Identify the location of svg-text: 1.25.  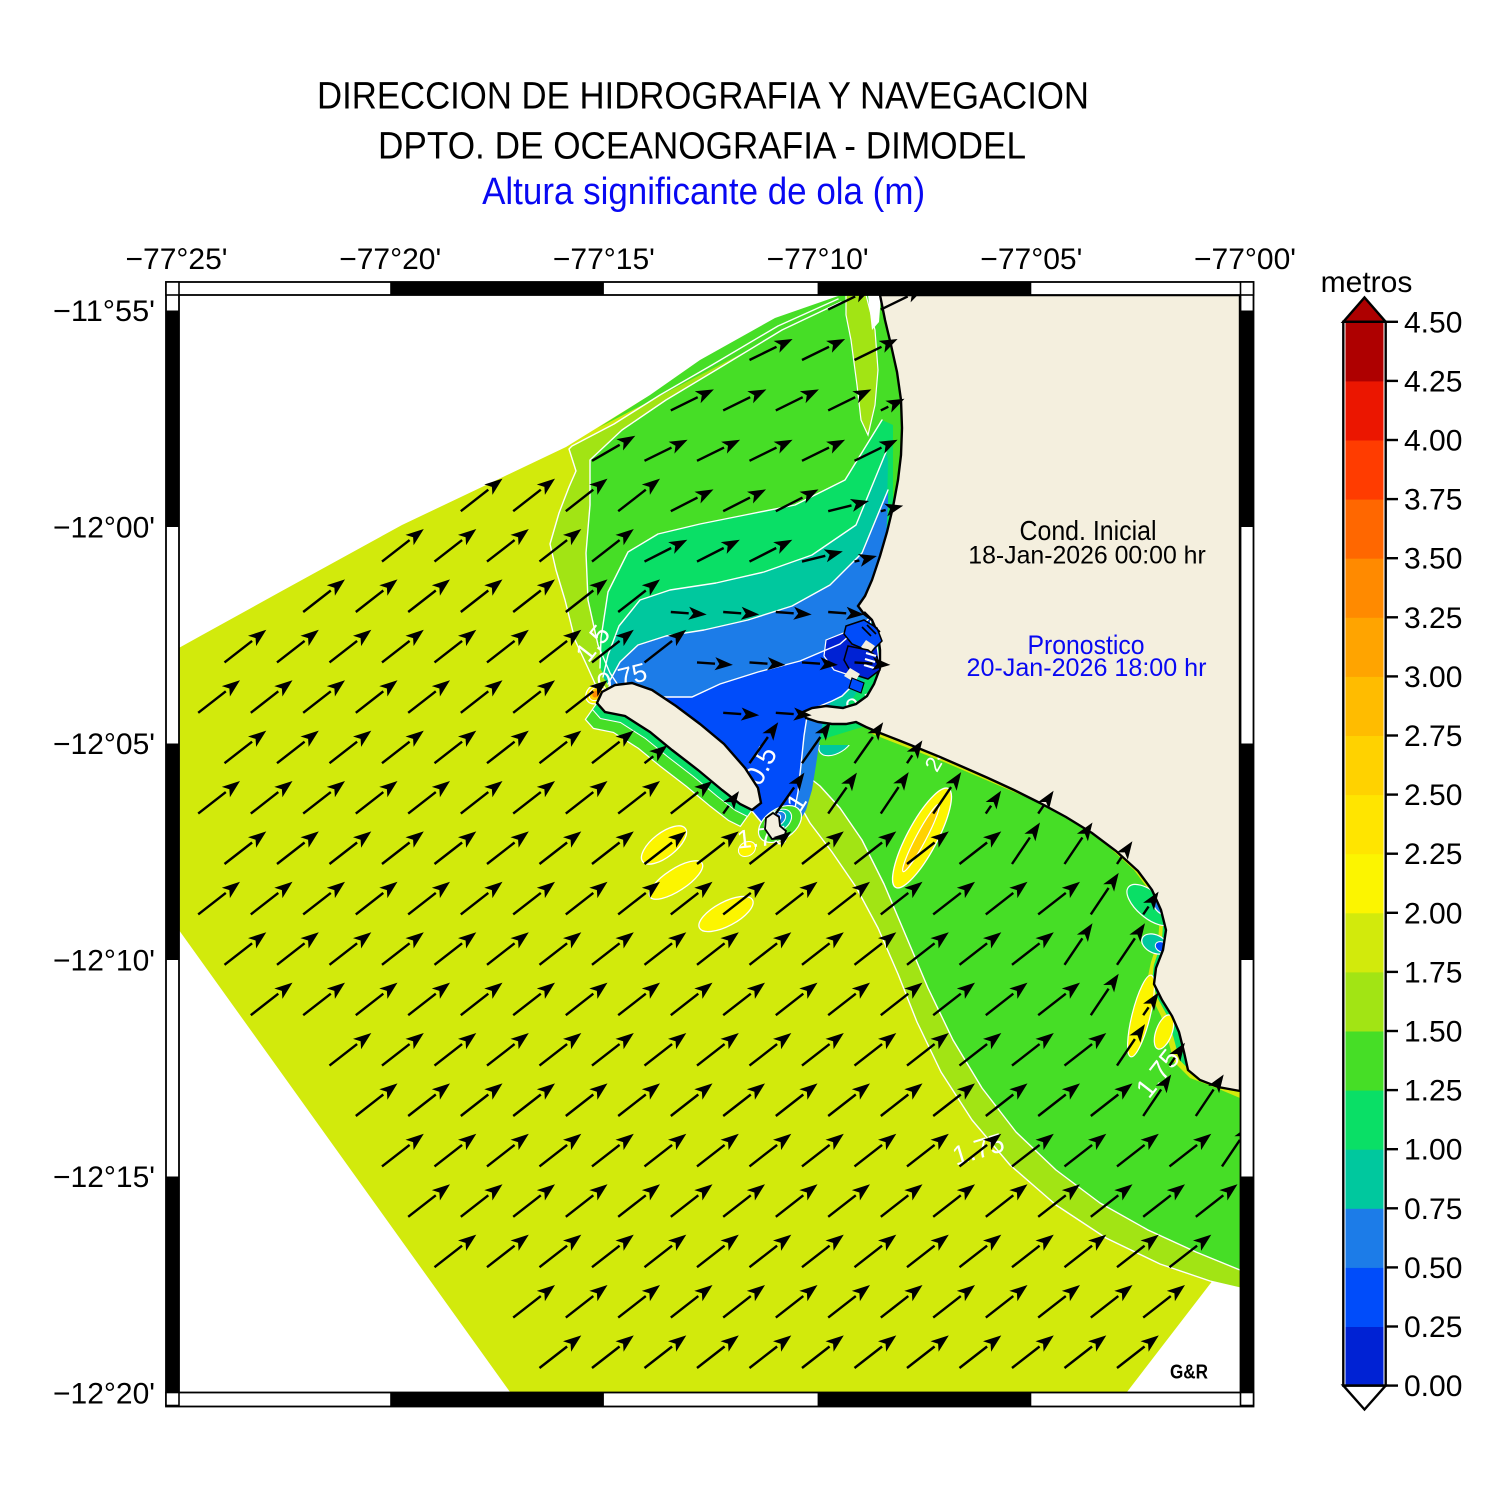
(1433, 1091).